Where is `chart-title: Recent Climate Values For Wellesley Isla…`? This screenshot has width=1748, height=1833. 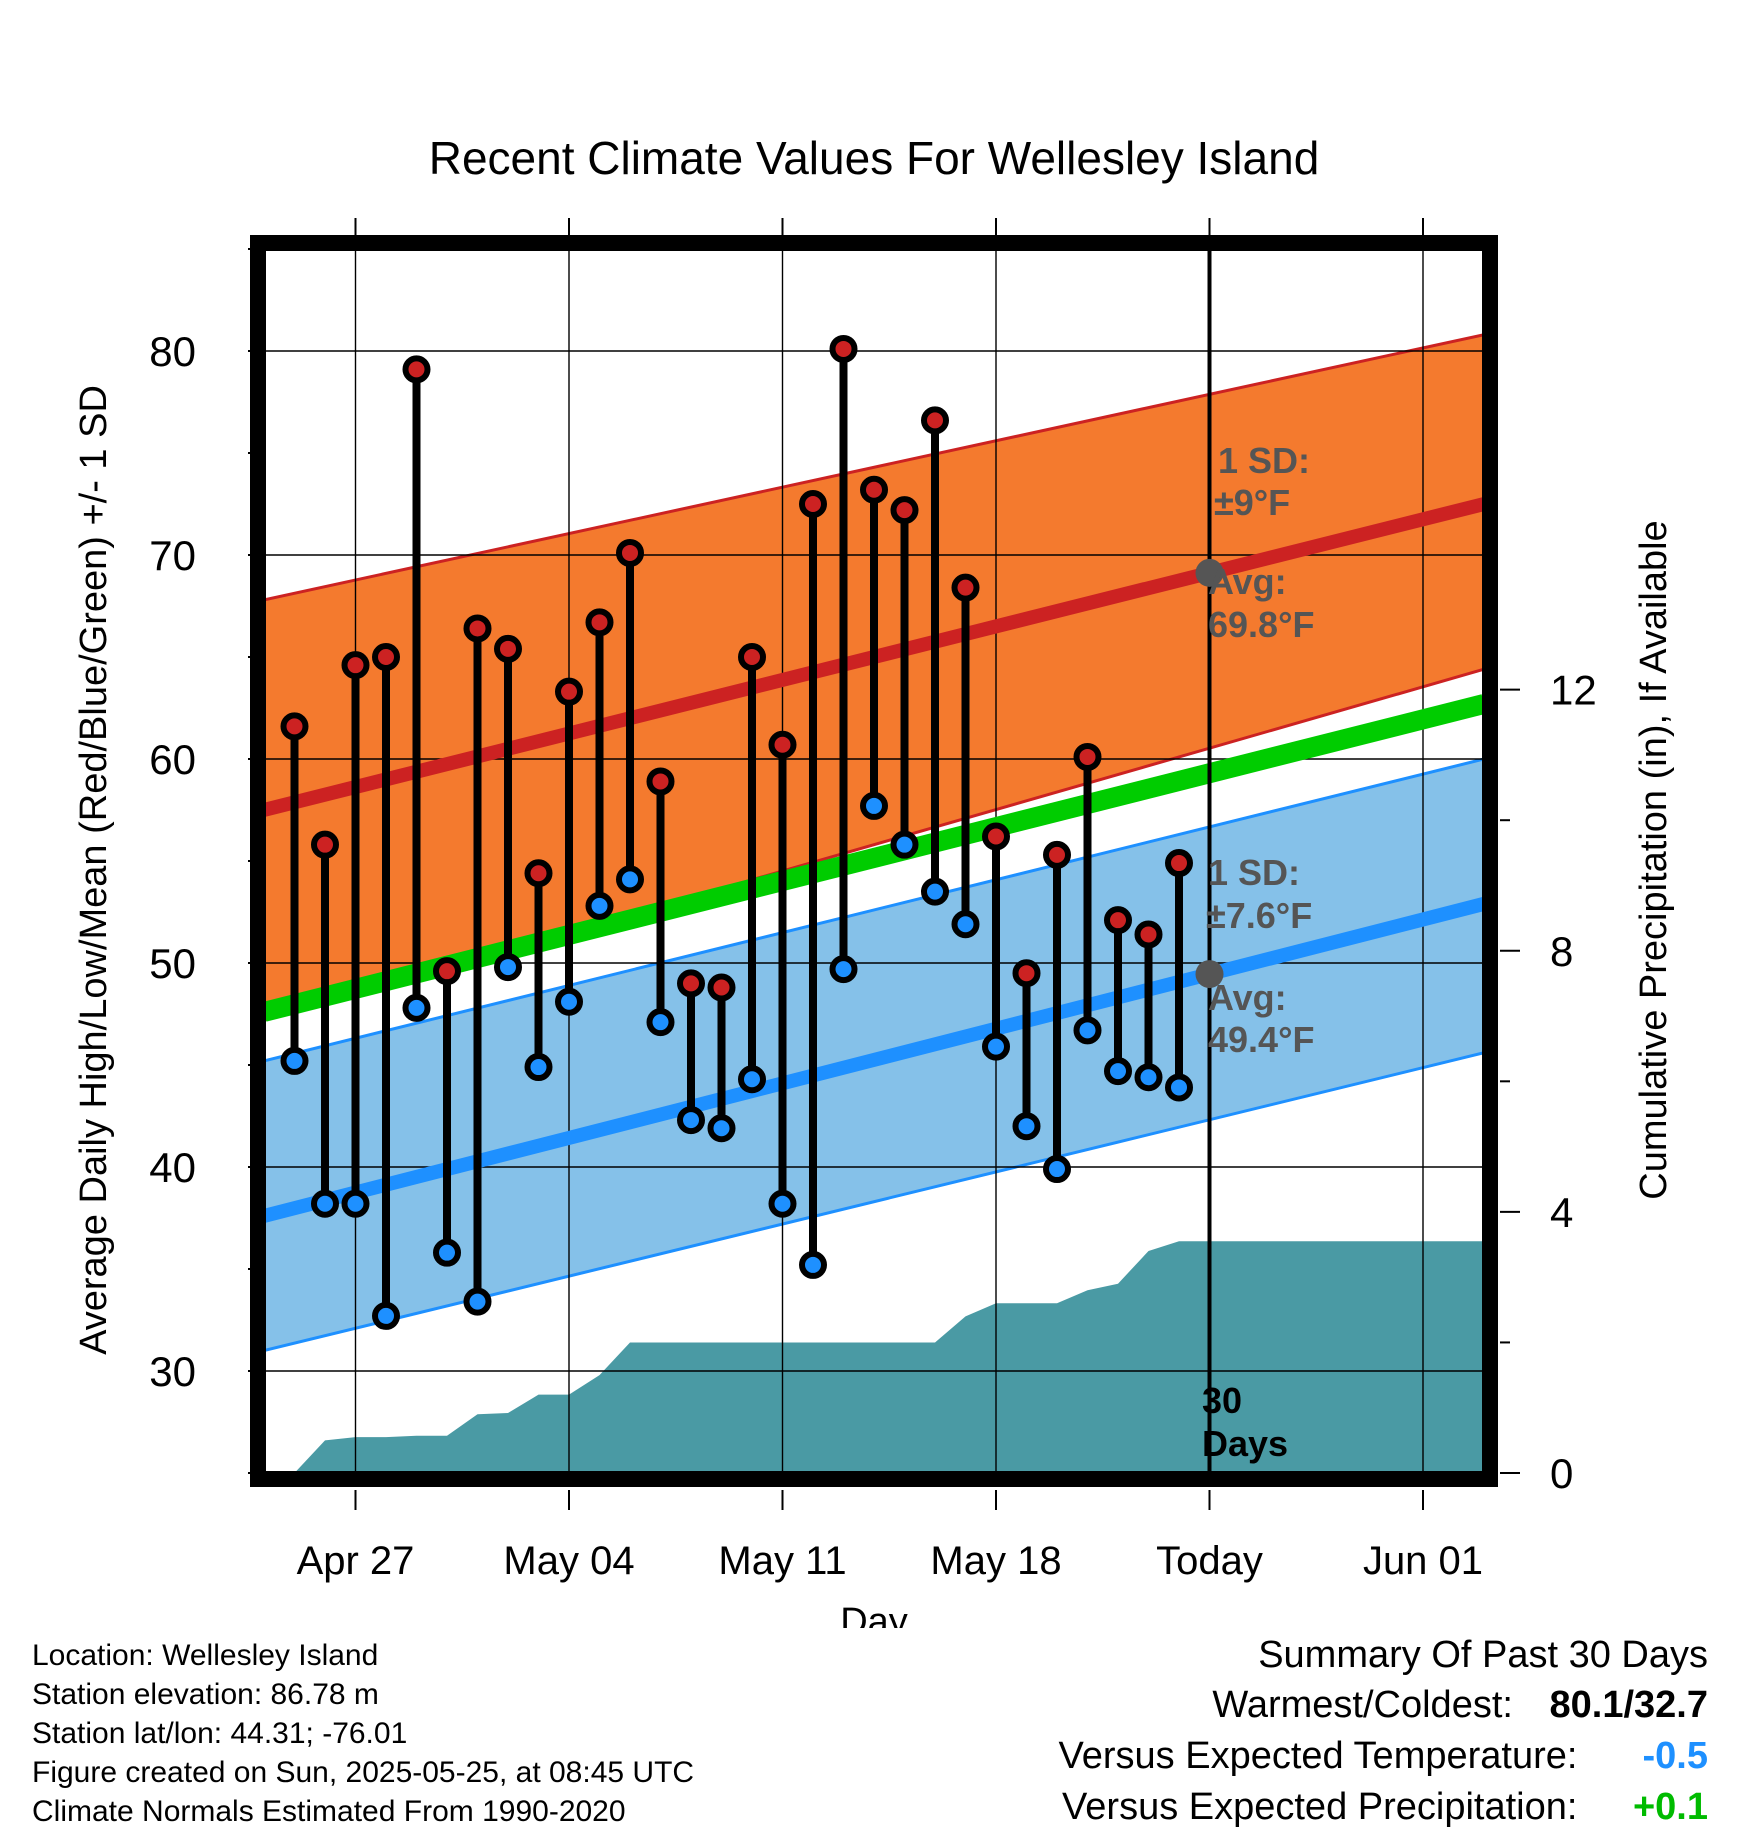
chart-title: Recent Climate Values For Wellesley Isla… is located at coordinates (874, 158).